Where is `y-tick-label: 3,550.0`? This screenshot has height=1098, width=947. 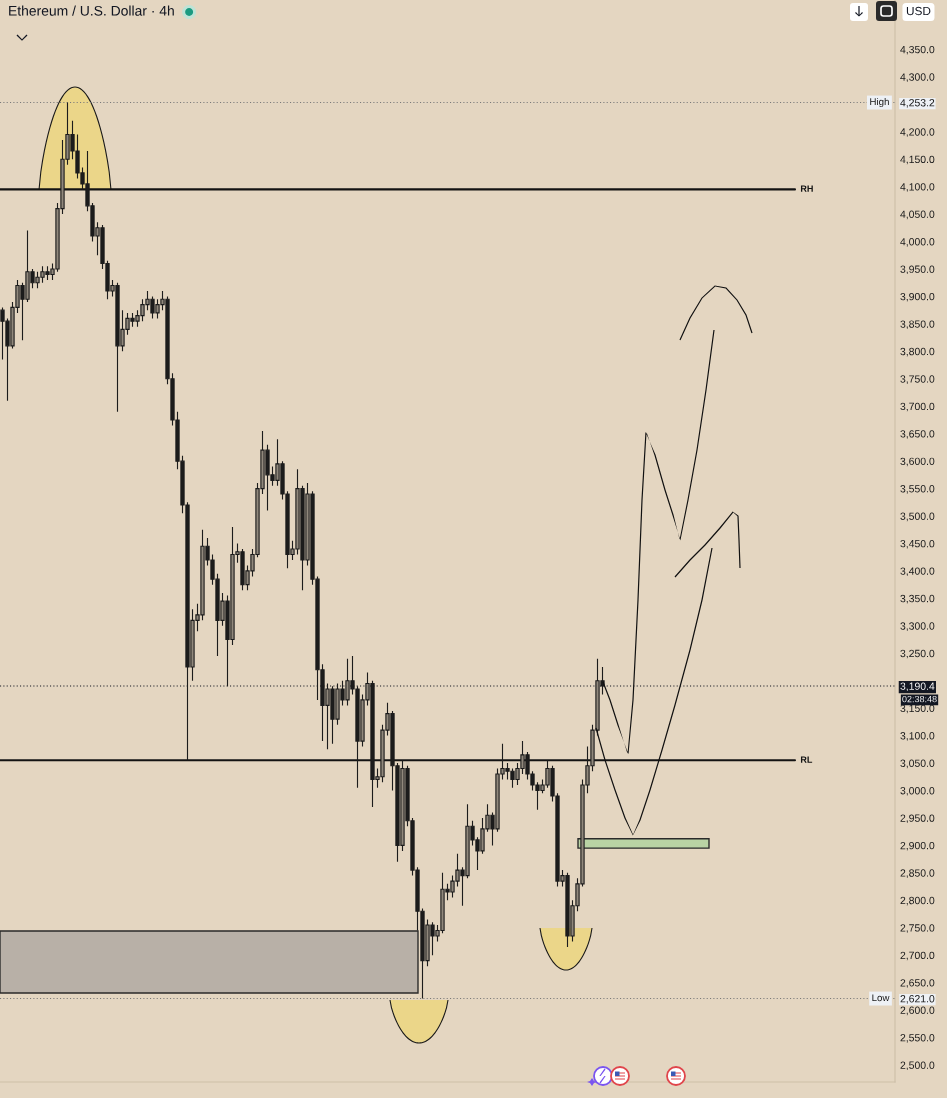 y-tick-label: 3,550.0 is located at coordinates (917, 489).